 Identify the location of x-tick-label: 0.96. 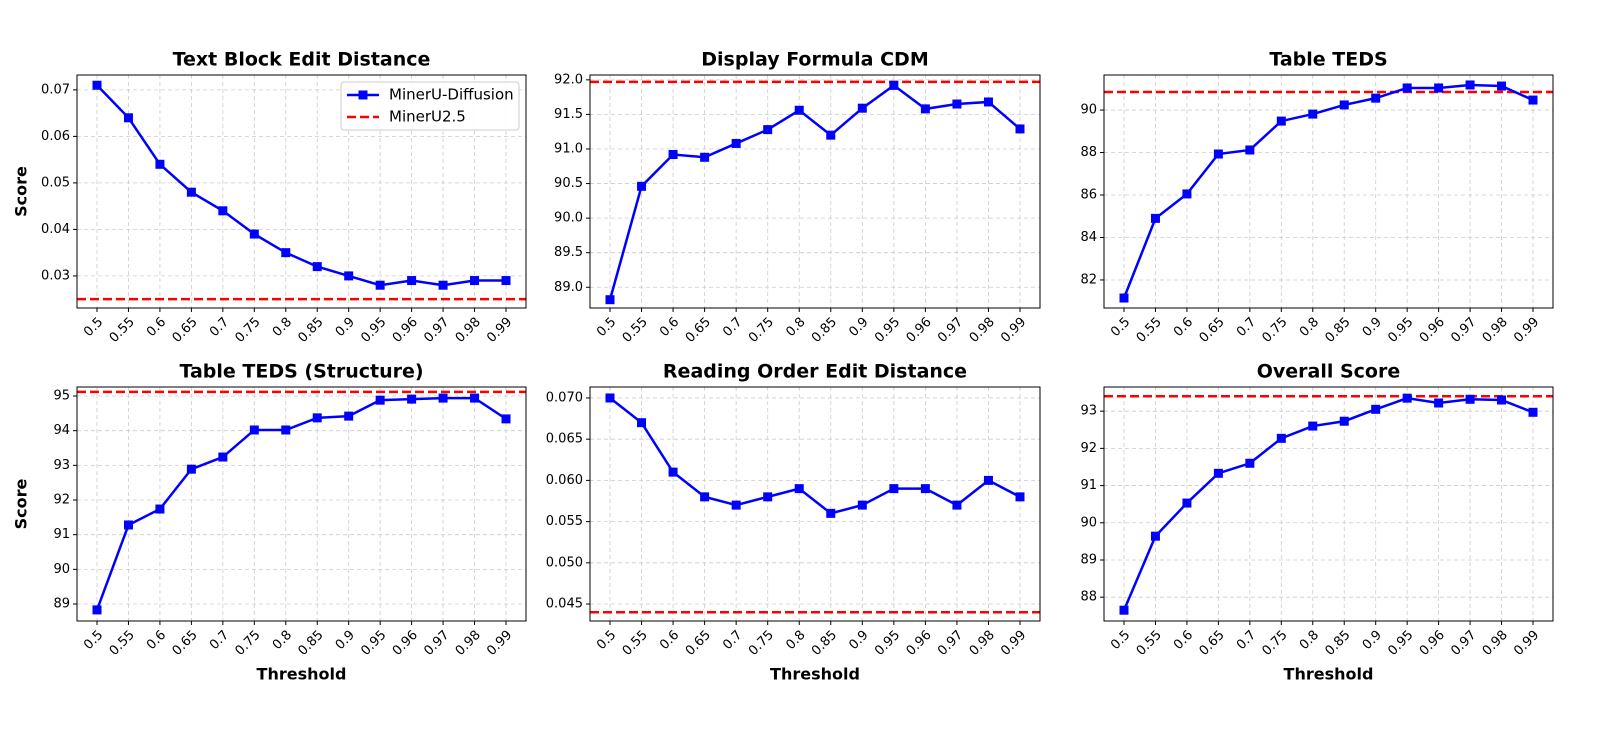
(919, 643).